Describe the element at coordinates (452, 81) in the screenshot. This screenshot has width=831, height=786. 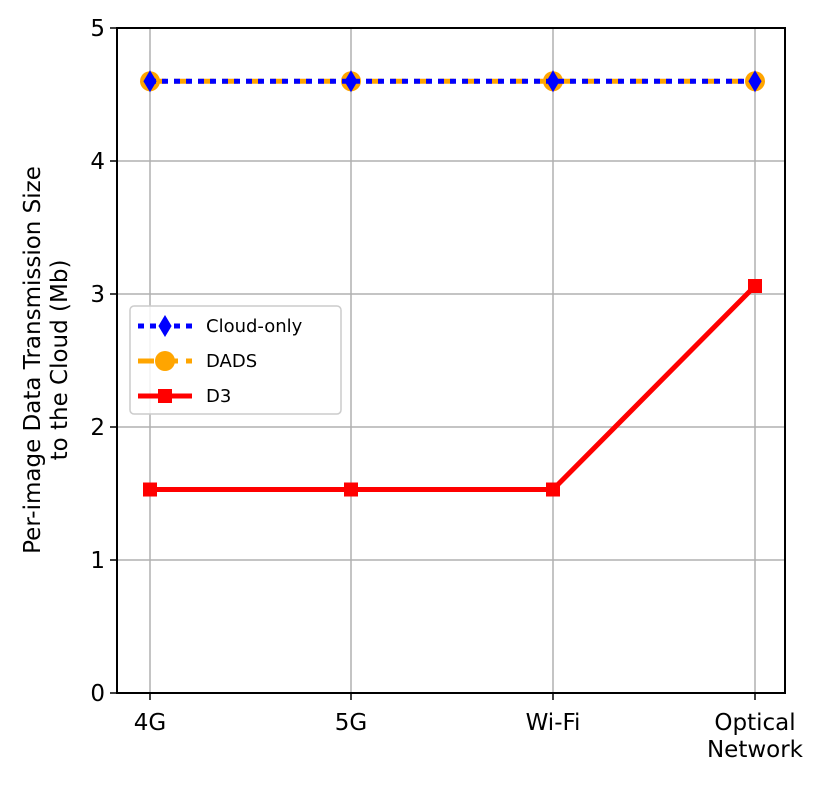
I see `series-cloud-only` at that location.